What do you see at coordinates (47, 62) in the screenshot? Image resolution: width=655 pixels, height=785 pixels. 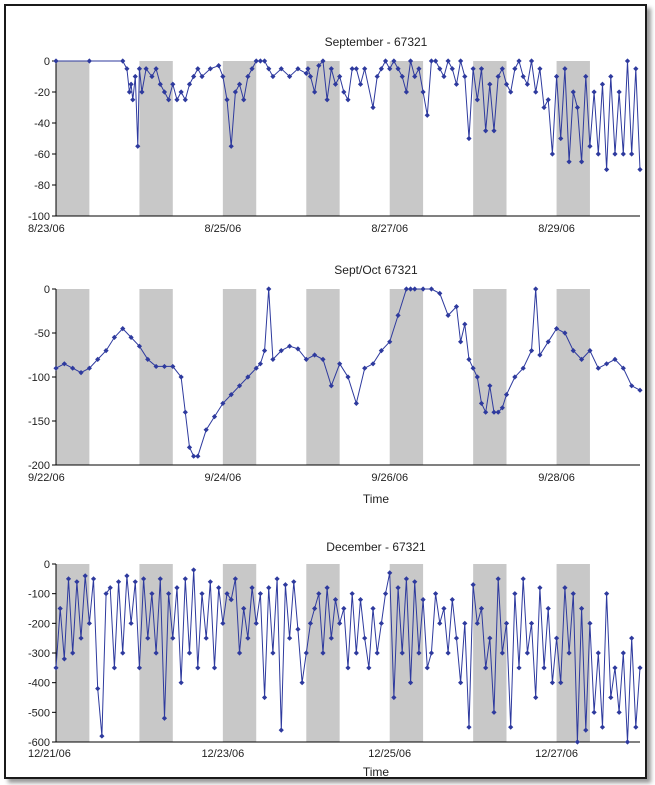 I see `y-tick-label: 0` at bounding box center [47, 62].